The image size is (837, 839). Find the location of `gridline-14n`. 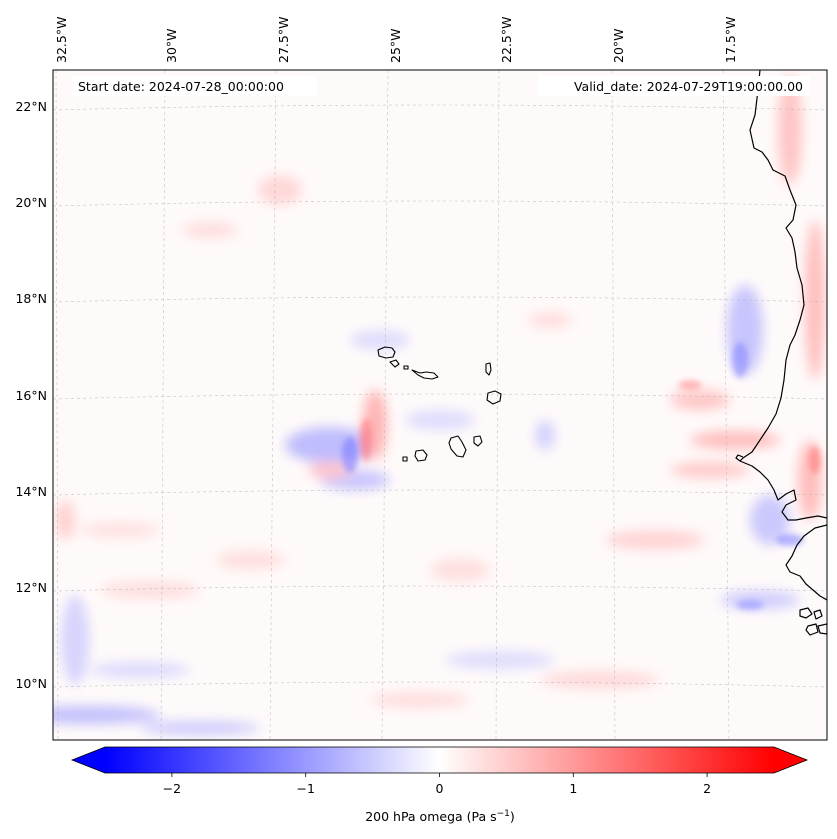

gridline-14n is located at coordinates (440, 492).